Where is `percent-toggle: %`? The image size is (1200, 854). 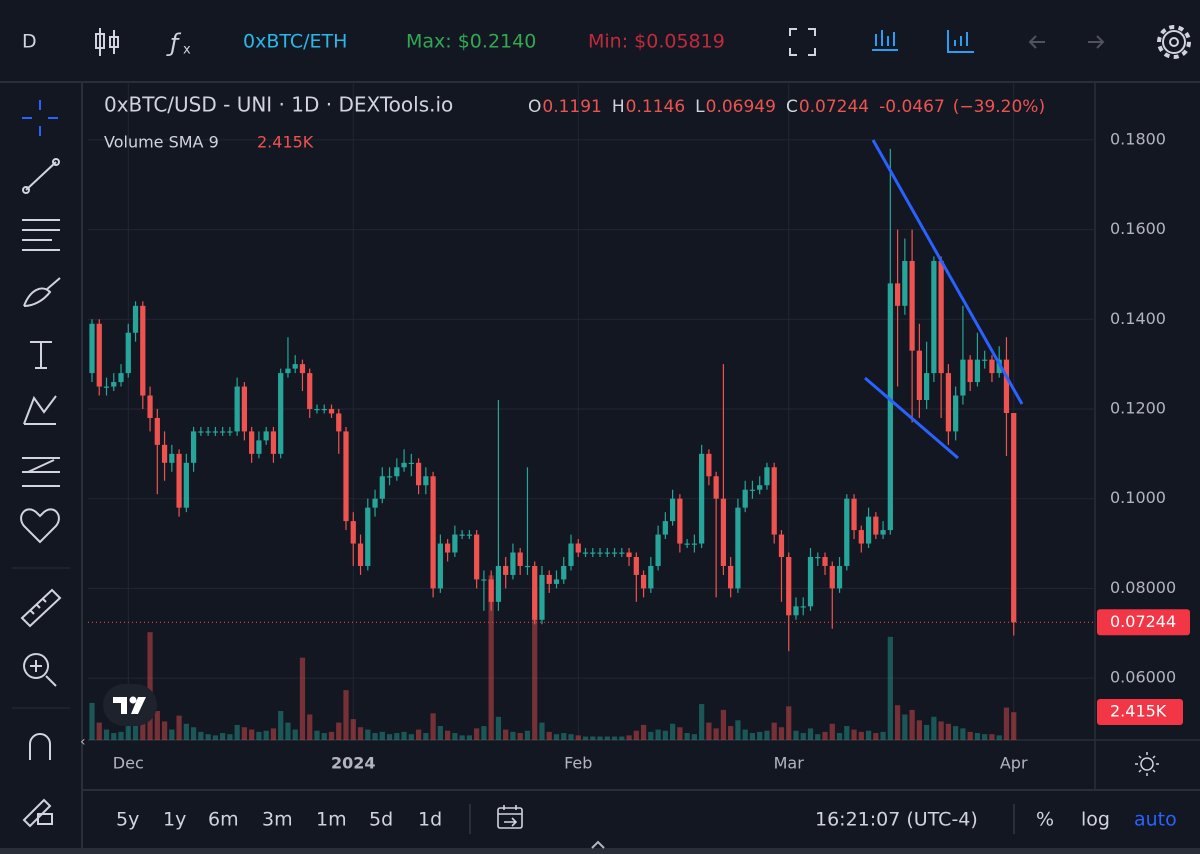 percent-toggle: % is located at coordinates (1045, 820).